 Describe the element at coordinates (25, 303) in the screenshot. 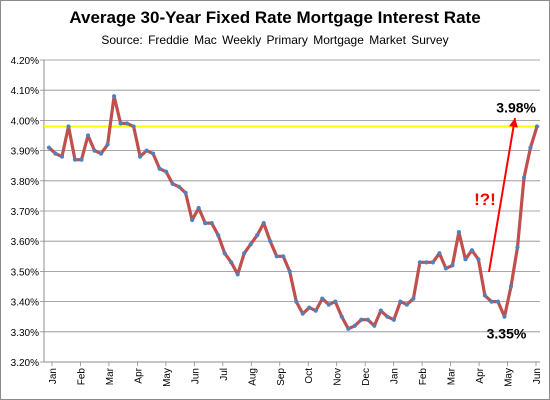

I see `y-tick-label: 3.40%` at that location.